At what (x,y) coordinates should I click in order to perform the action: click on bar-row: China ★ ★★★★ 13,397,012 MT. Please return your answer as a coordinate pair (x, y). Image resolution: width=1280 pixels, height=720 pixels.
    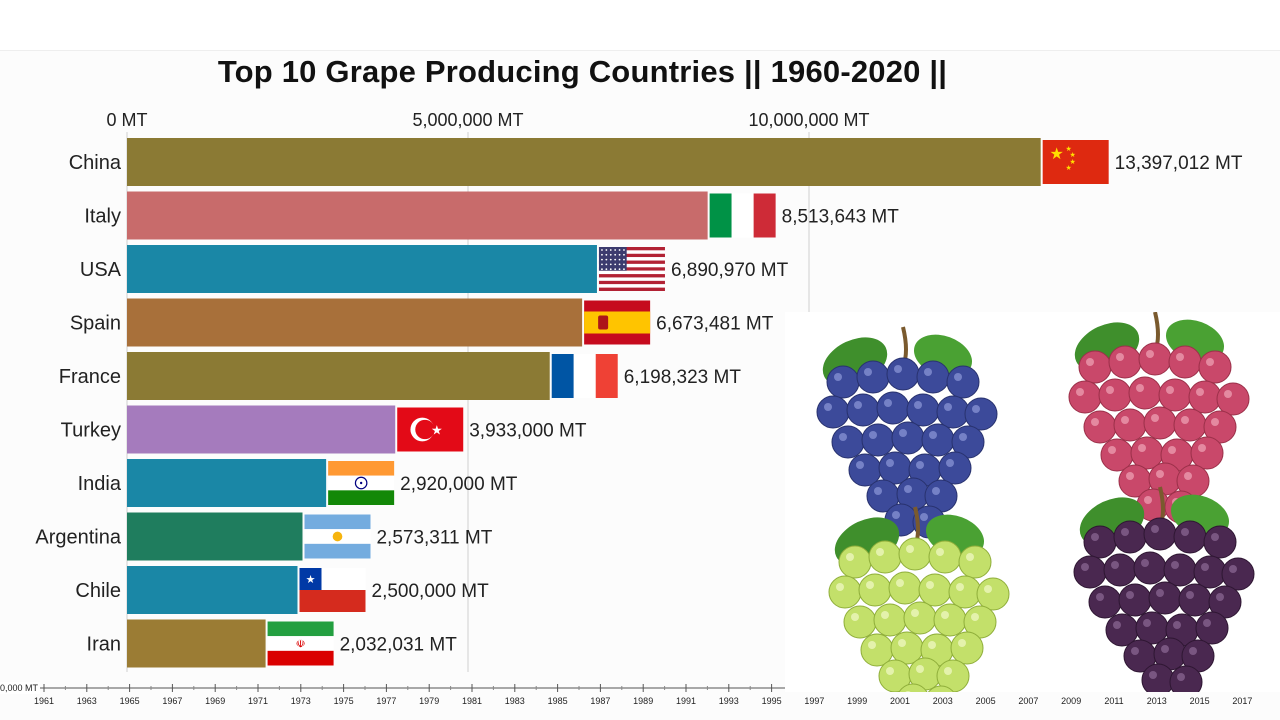
    Looking at the image, I should click on (656, 162).